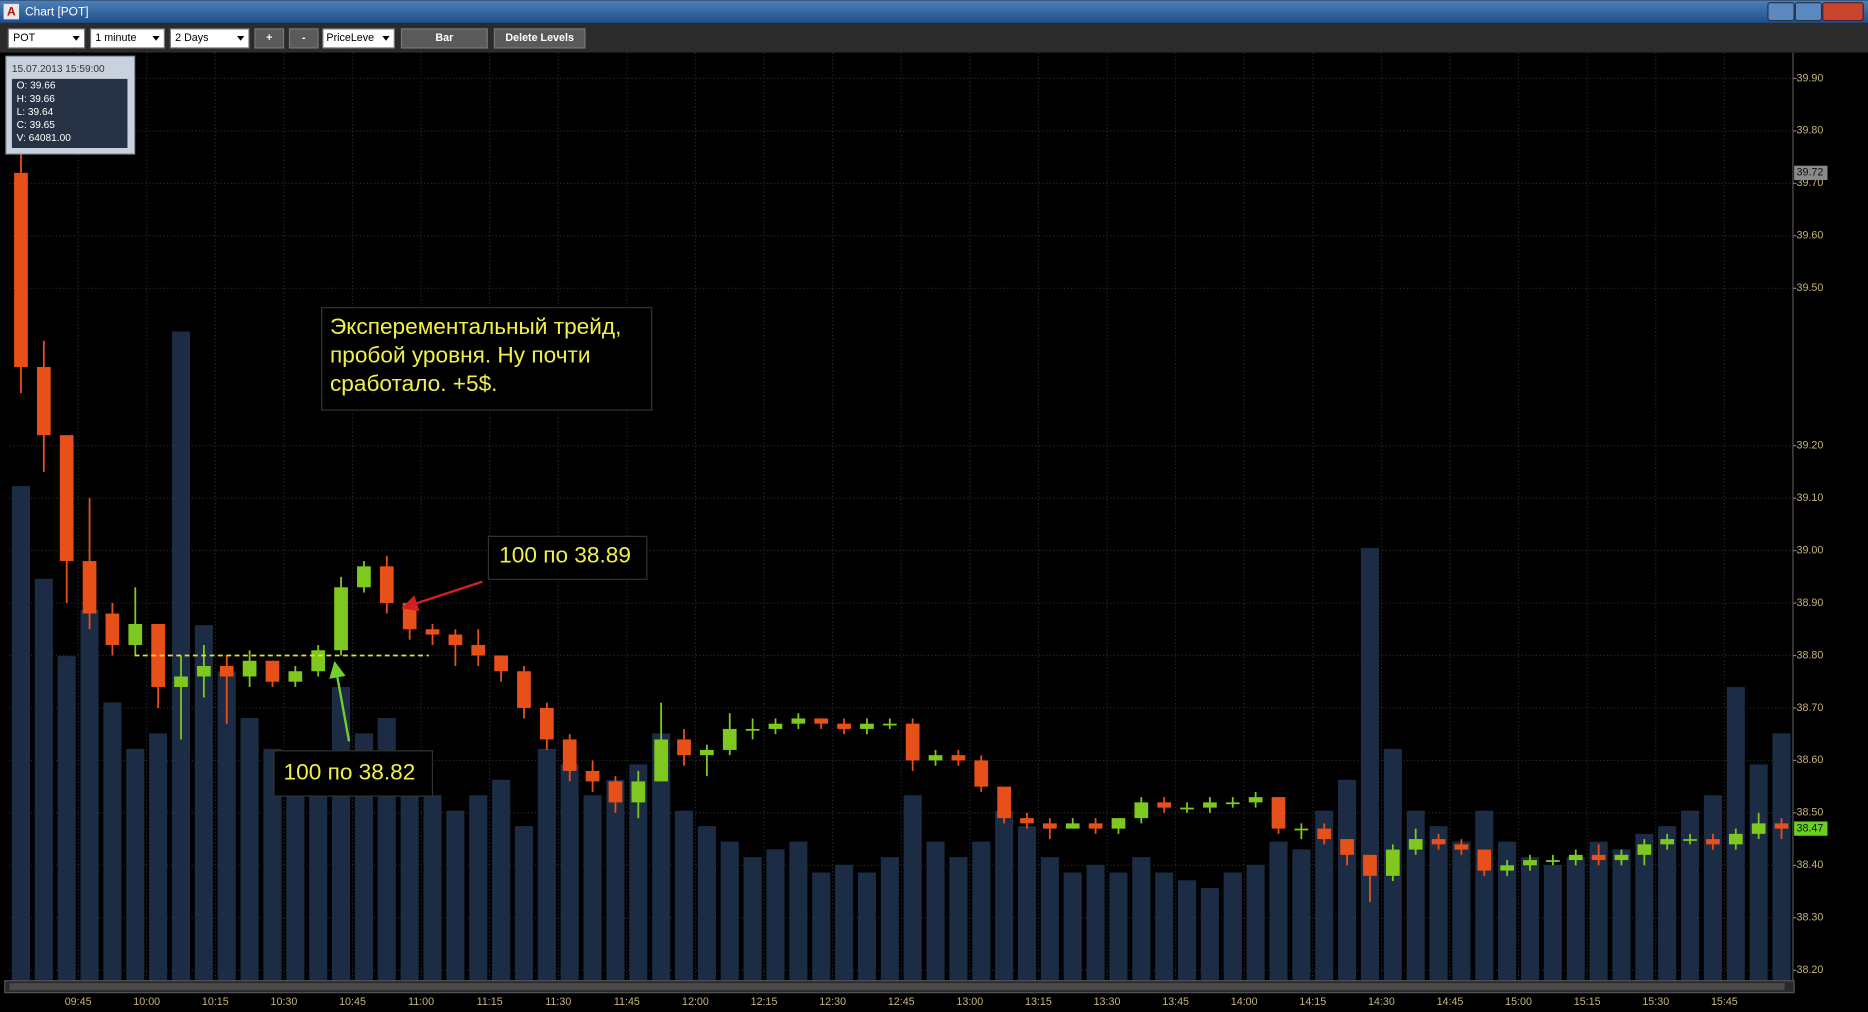 The height and width of the screenshot is (1012, 1868). I want to click on annotation-sell: 100 по 38.89, so click(524, 573).